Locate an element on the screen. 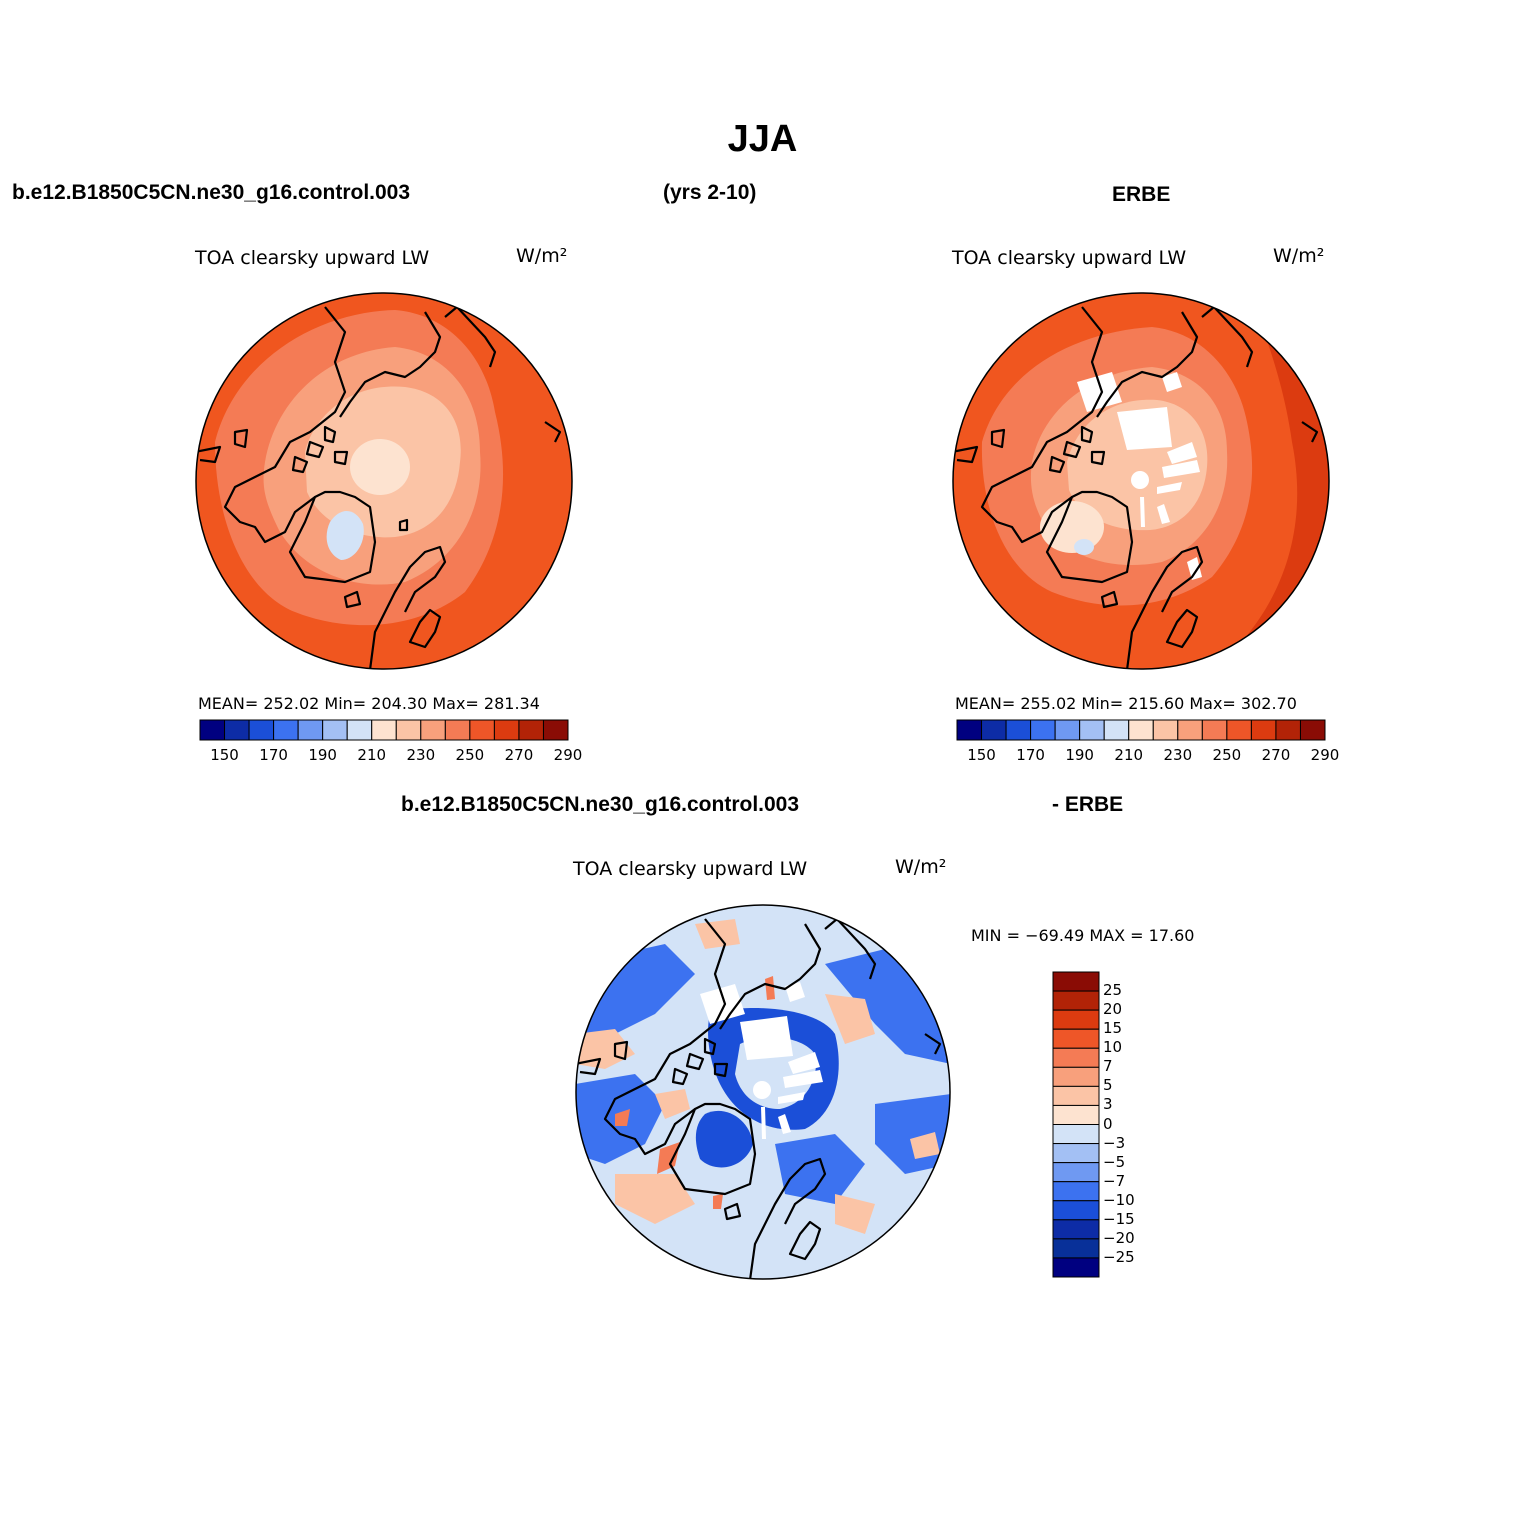 This screenshot has width=1525, height=1525. colorbar-tick-label: −3 is located at coordinates (1114, 1142).